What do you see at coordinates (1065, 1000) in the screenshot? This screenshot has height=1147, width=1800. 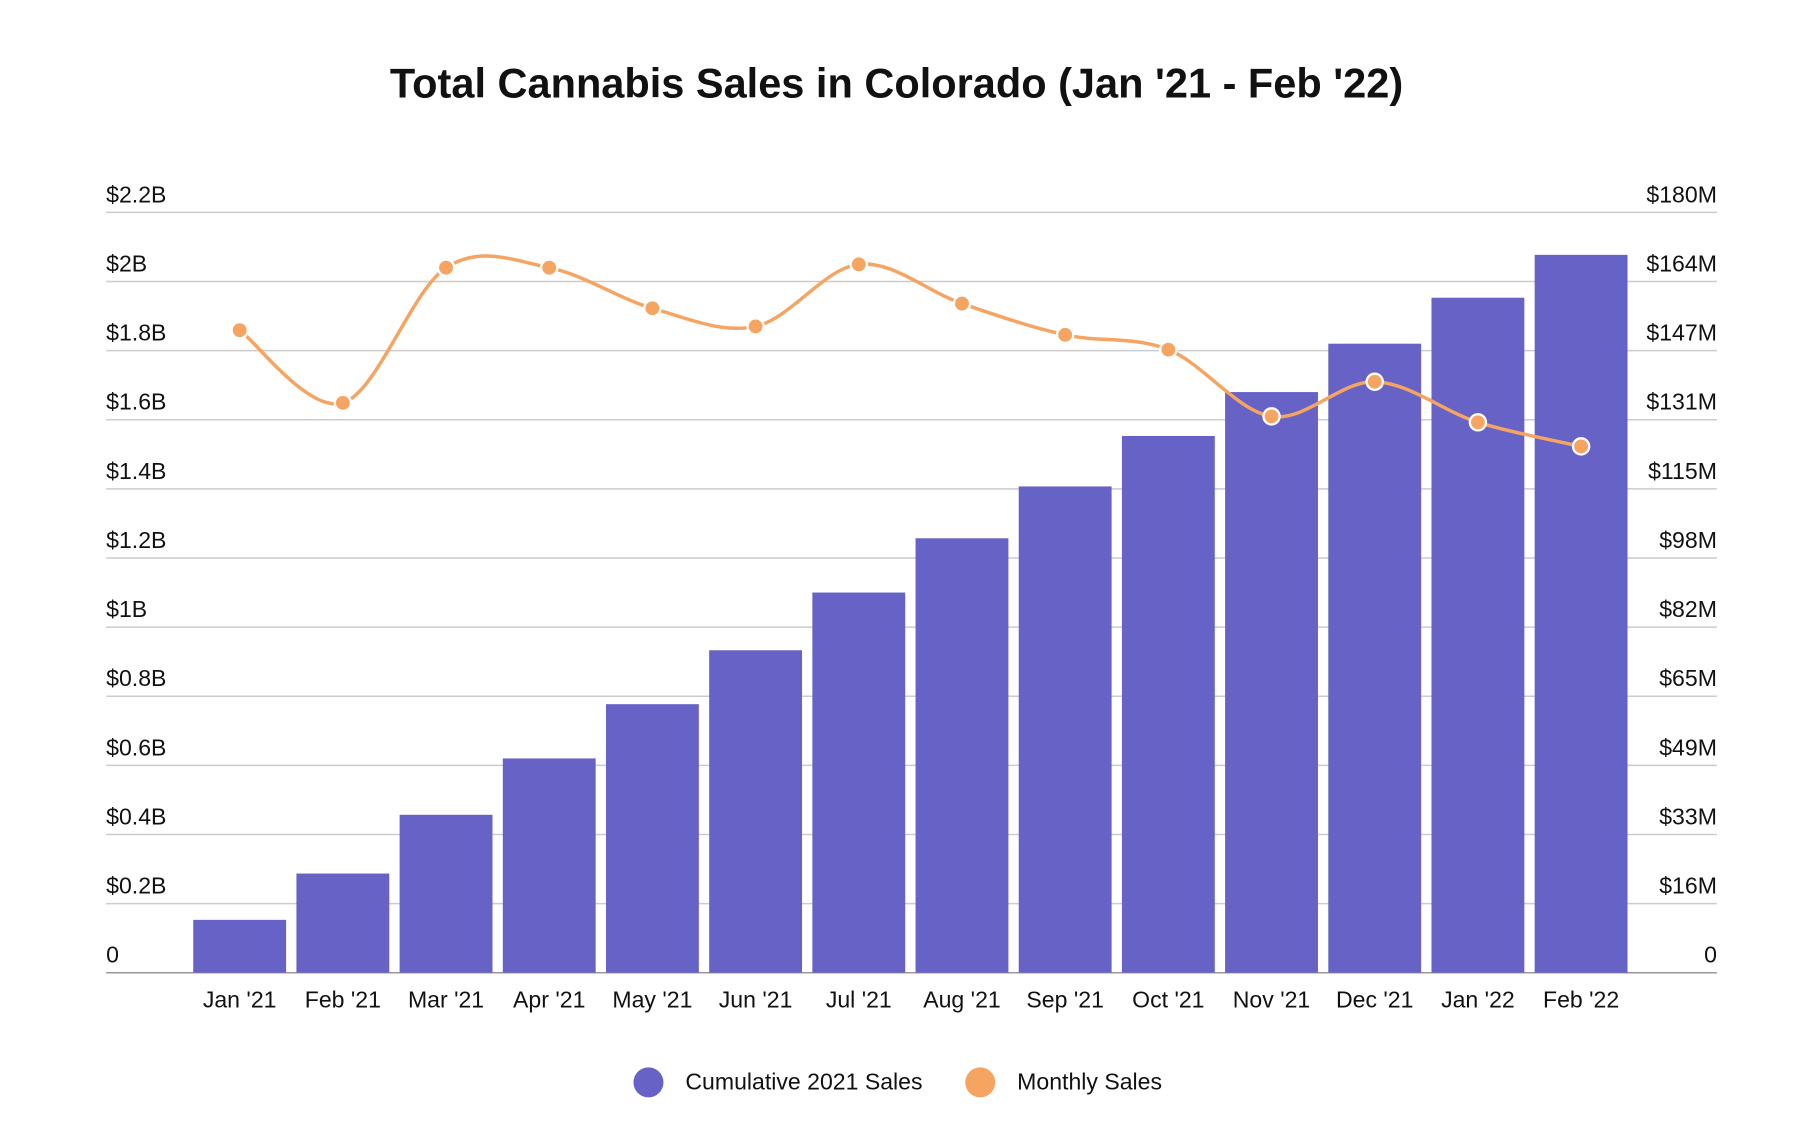 I see `x-tick-label: Sep '21` at bounding box center [1065, 1000].